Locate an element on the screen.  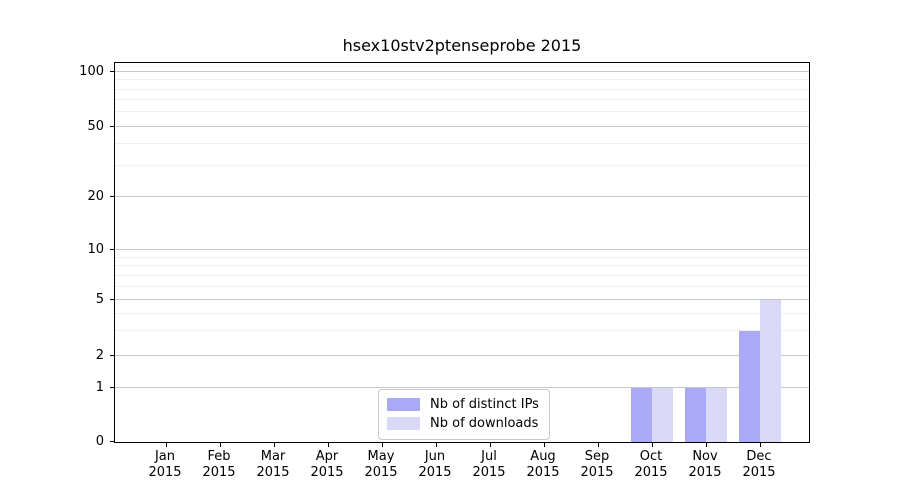
x-tick-month: Feb is located at coordinates (219, 456).